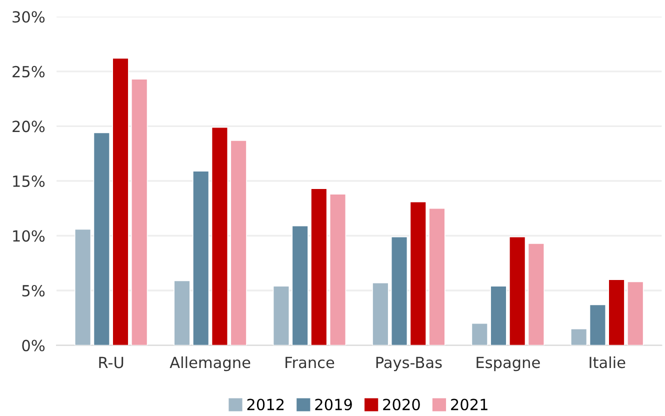 Image resolution: width=665 pixels, height=416 pixels. What do you see at coordinates (409, 364) in the screenshot?
I see `x-tick-label: Pays-Bas` at bounding box center [409, 364].